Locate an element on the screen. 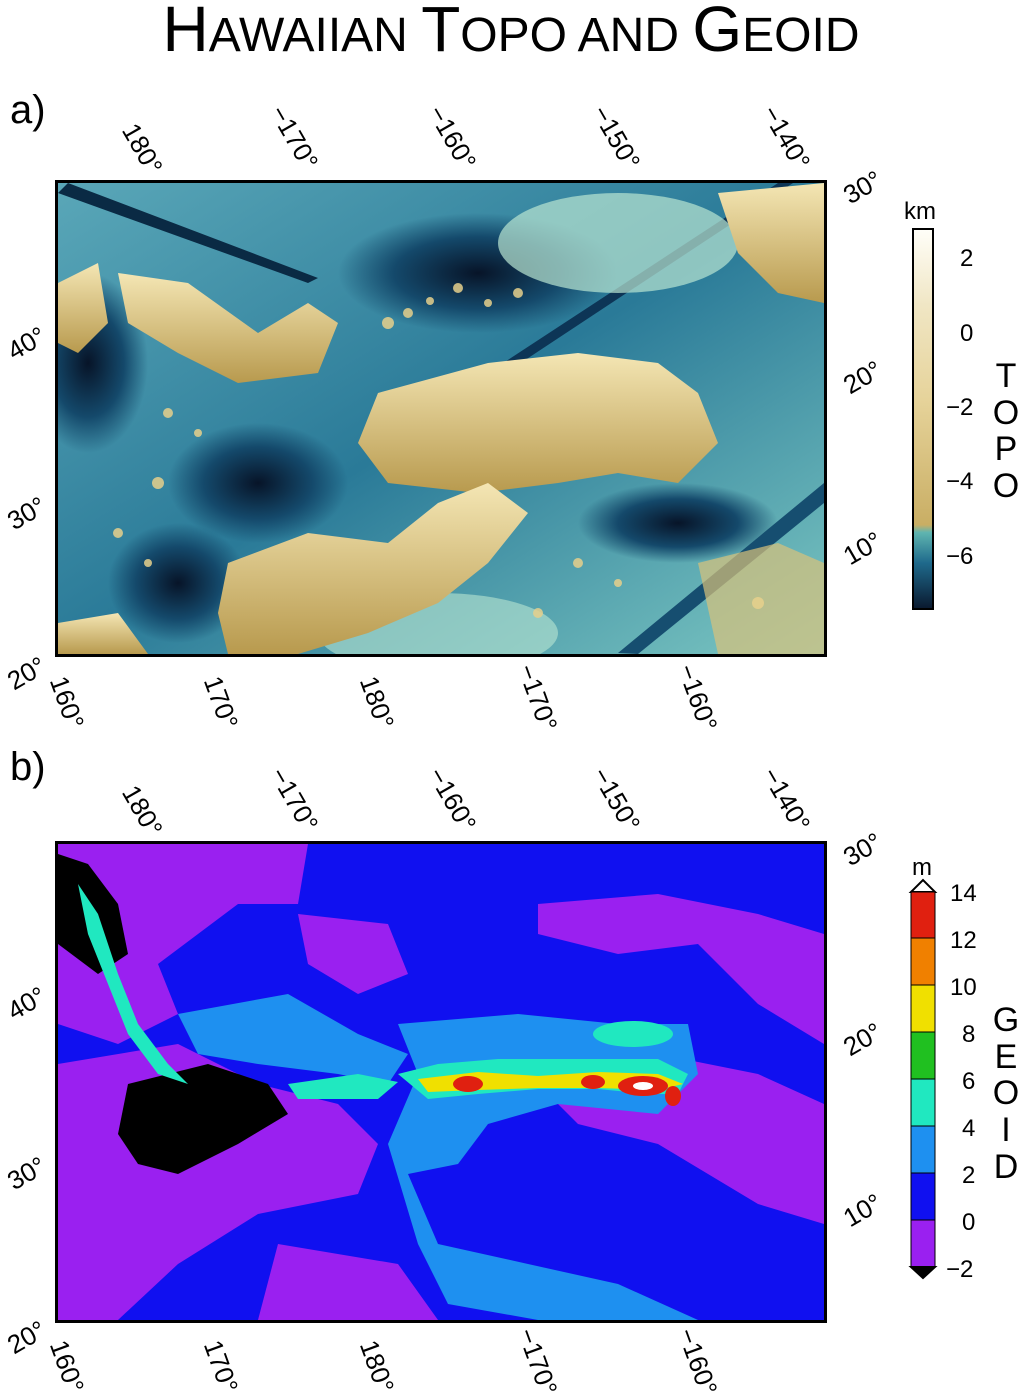 The height and width of the screenshot is (1399, 1022). geoid-cb-label: 12 is located at coordinates (963, 940).